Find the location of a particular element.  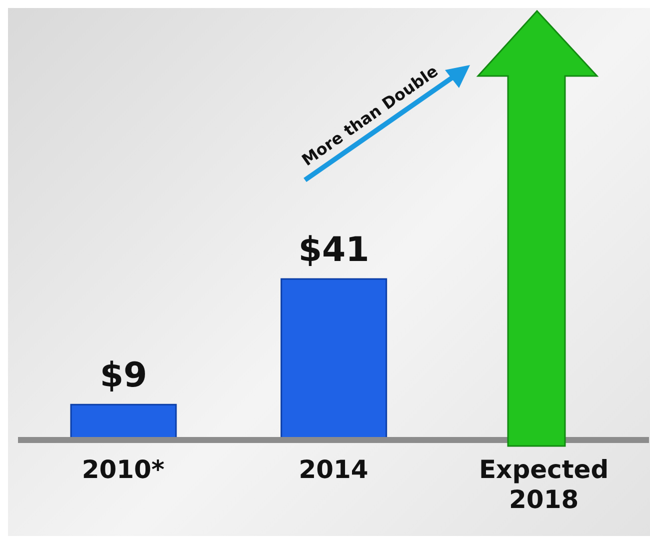

x-tick-label: Expected 2018 is located at coordinates (543, 484).